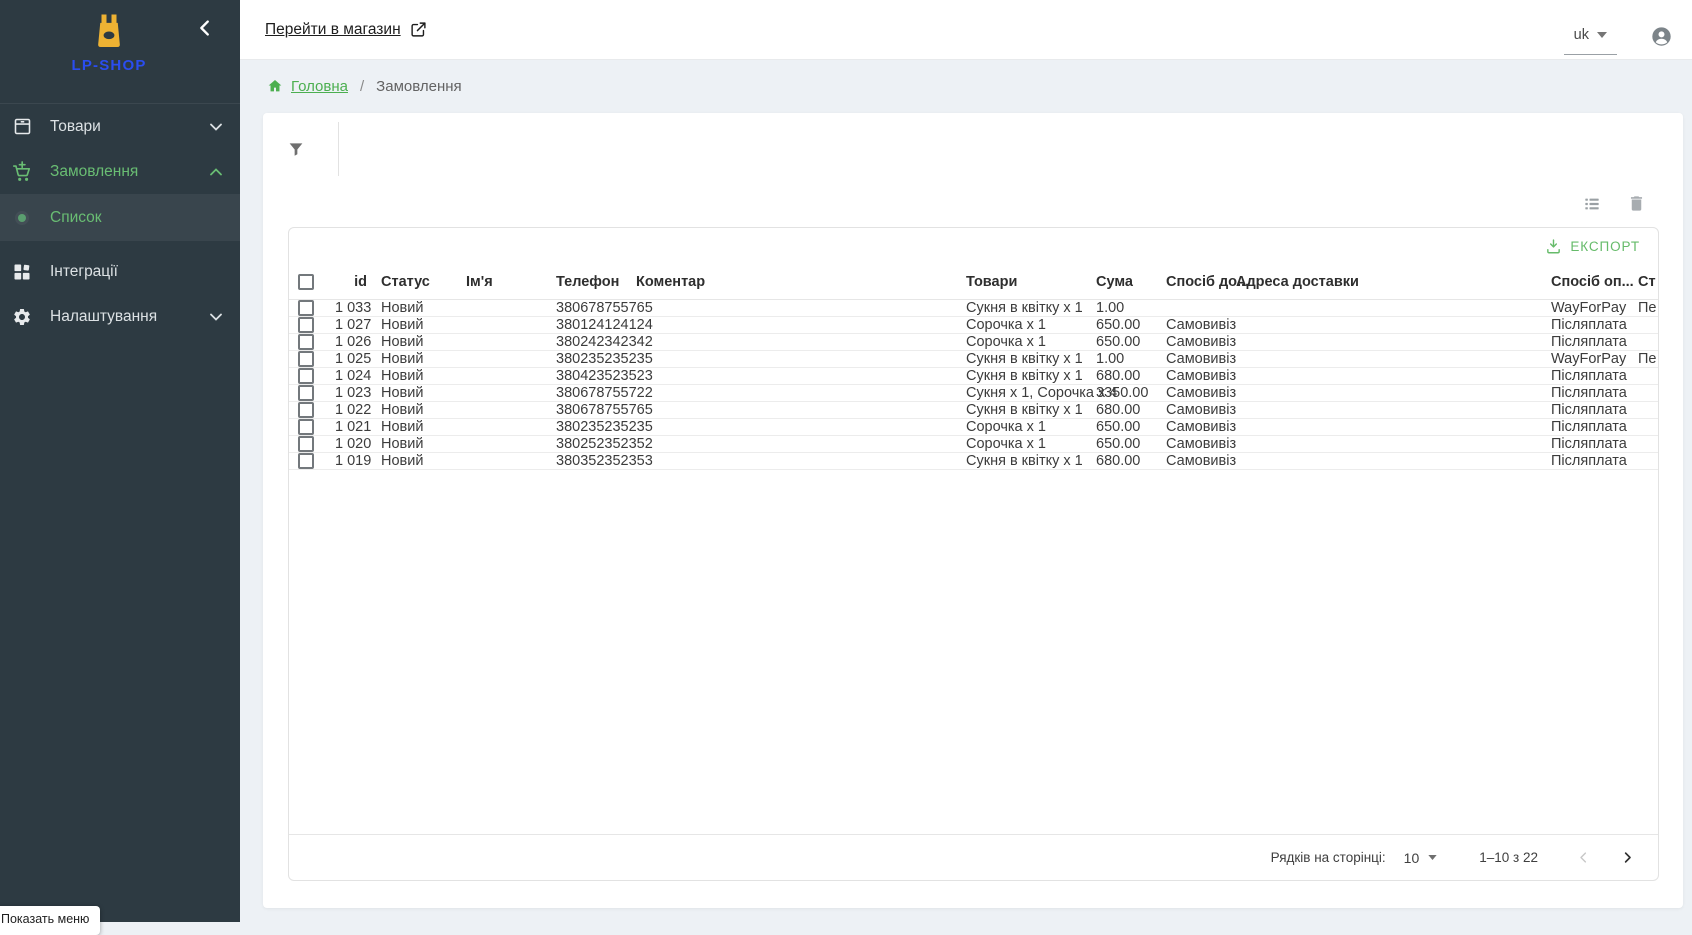  What do you see at coordinates (109, 65) in the screenshot?
I see `logo-text: LP-SHOP` at bounding box center [109, 65].